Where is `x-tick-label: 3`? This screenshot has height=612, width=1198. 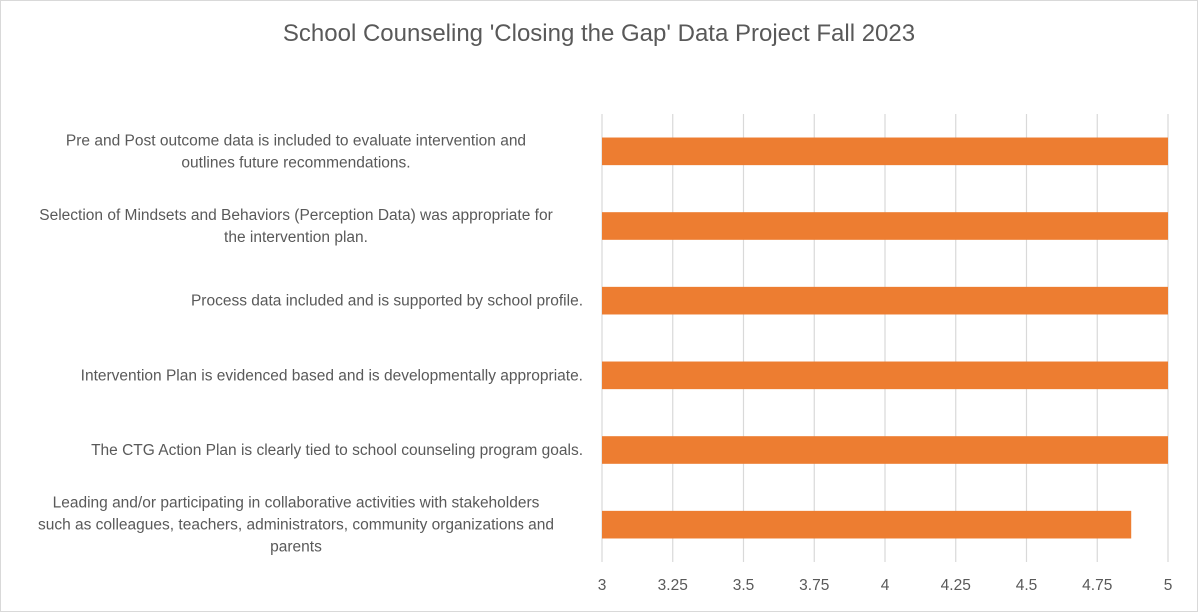
x-tick-label: 3 is located at coordinates (602, 585).